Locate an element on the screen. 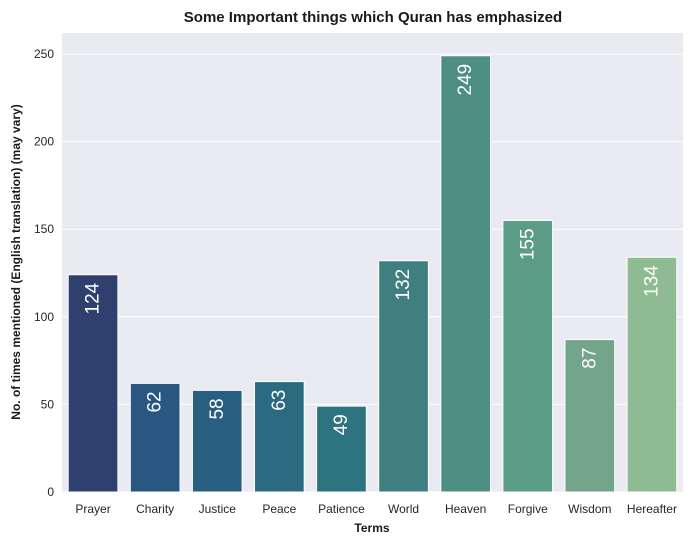  bar-hereafter is located at coordinates (652, 374).